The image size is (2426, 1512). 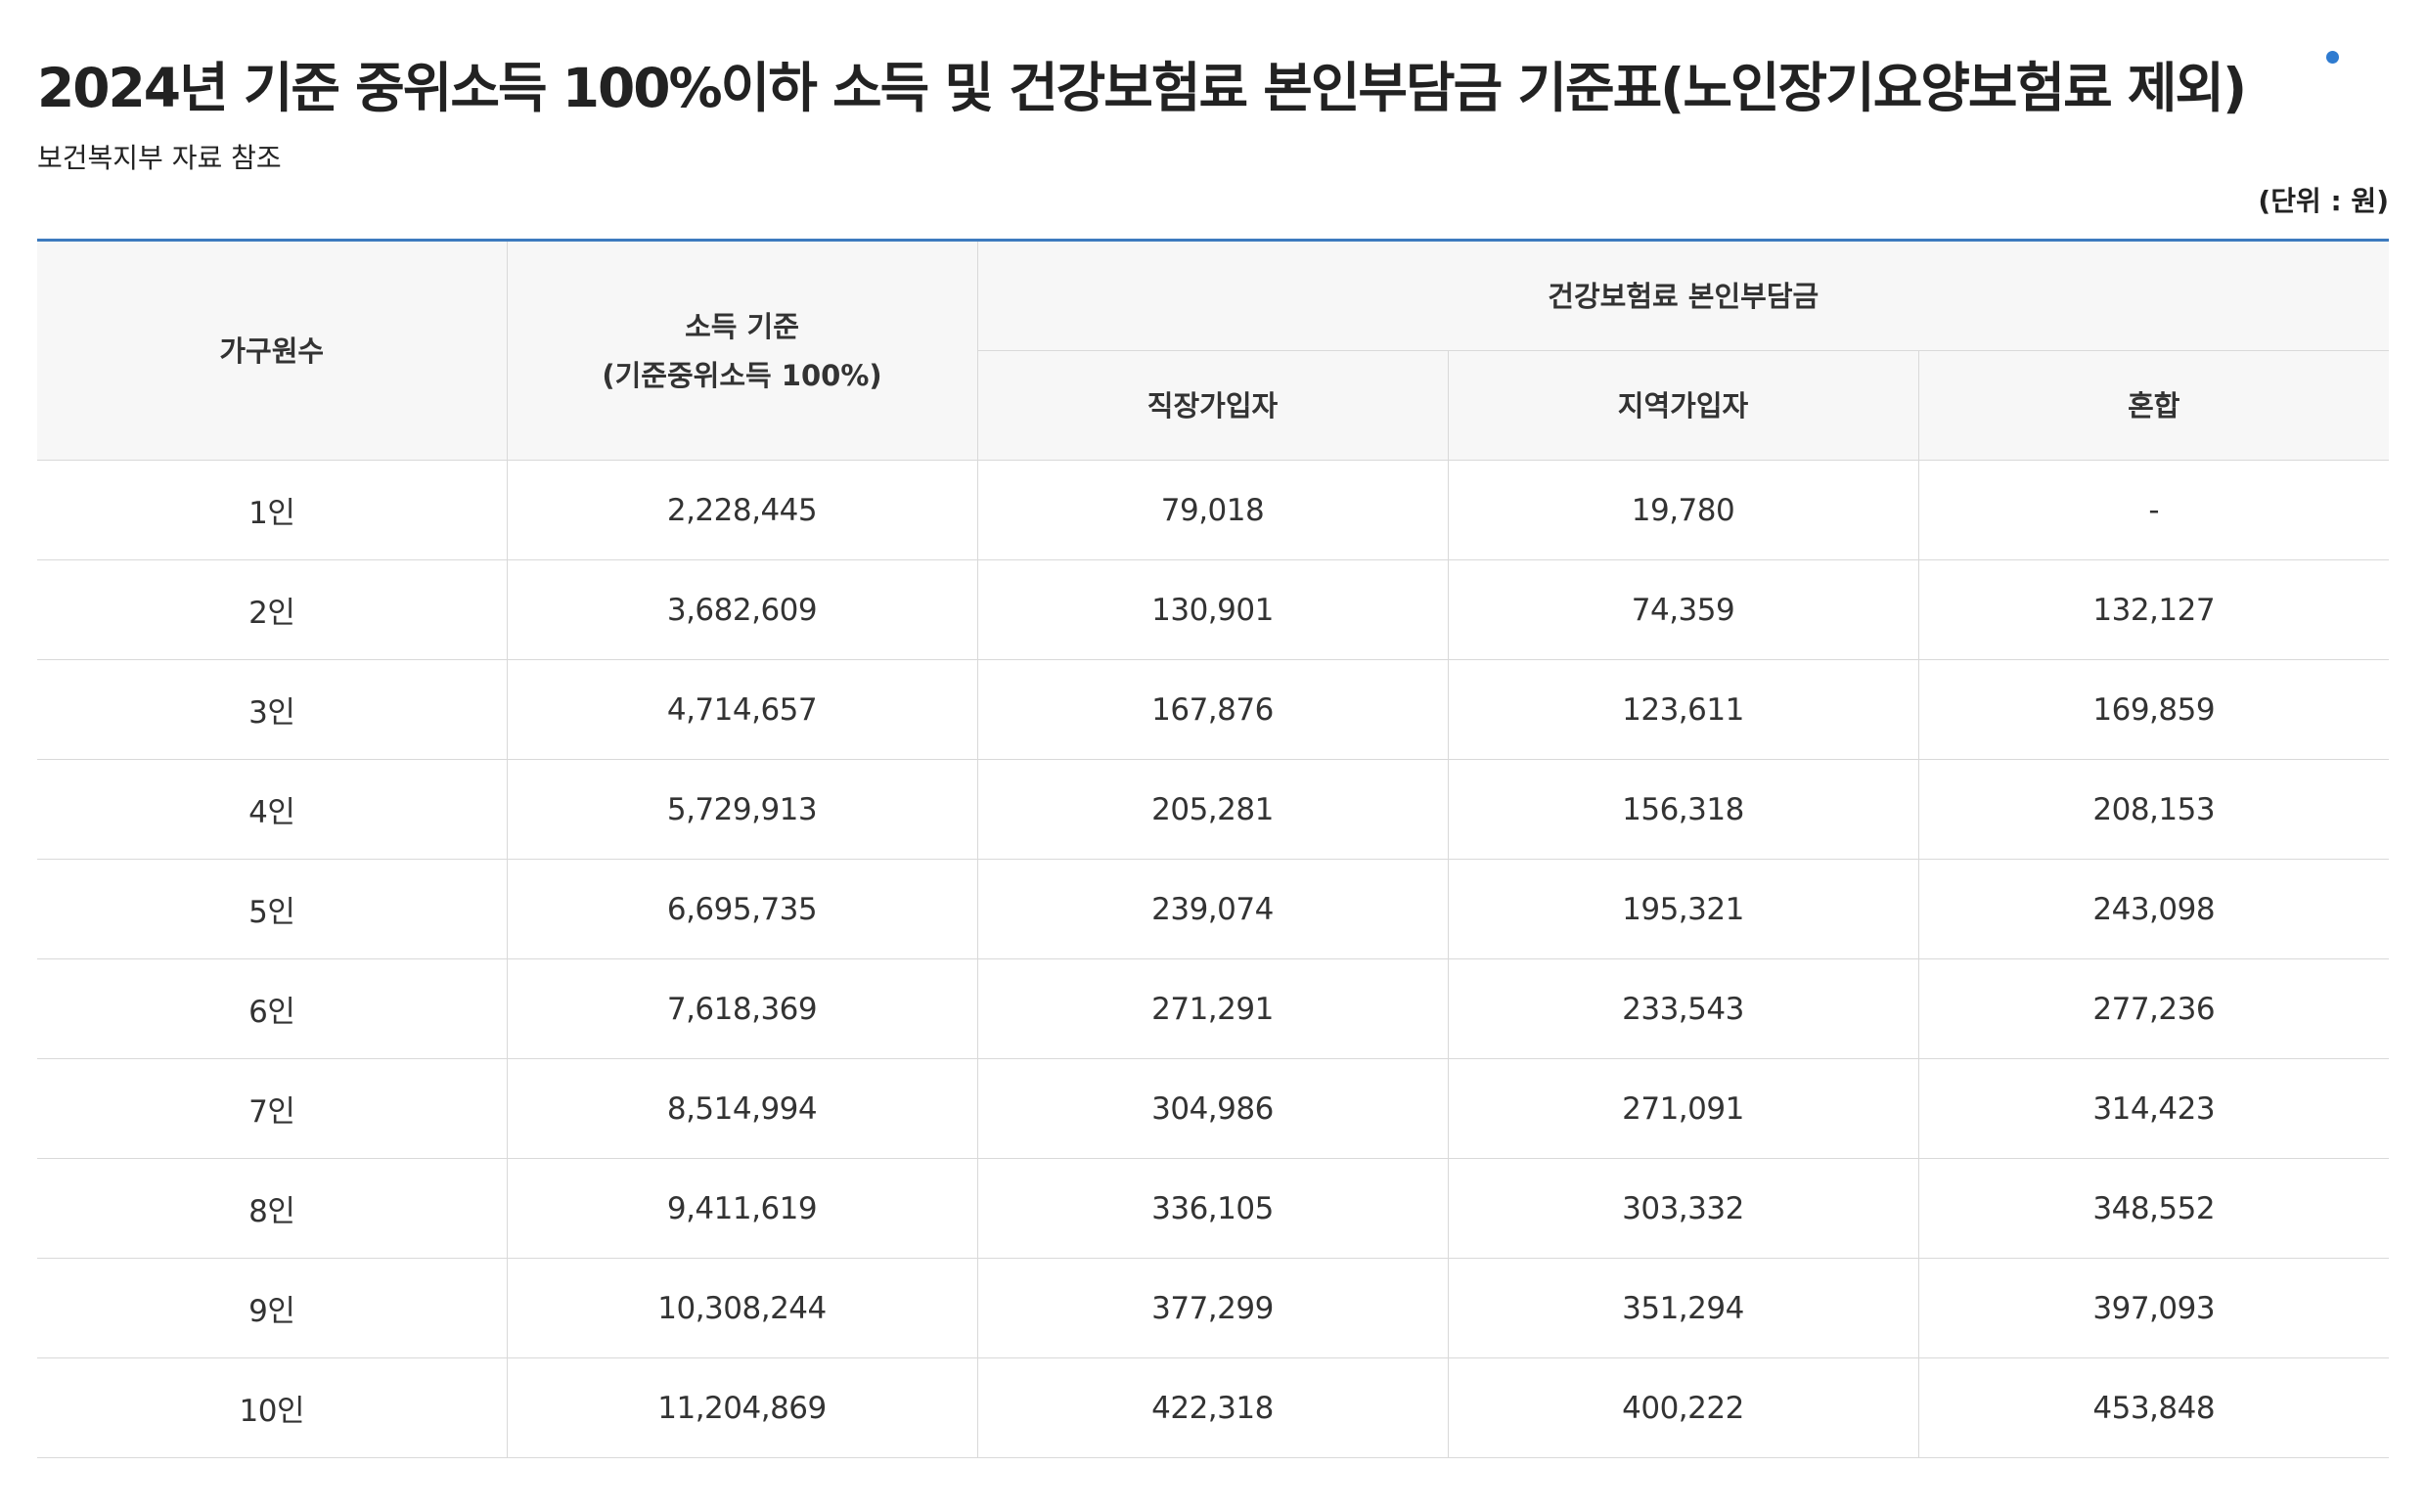 I want to click on cell-employee: 79,018, so click(x=1212, y=510).